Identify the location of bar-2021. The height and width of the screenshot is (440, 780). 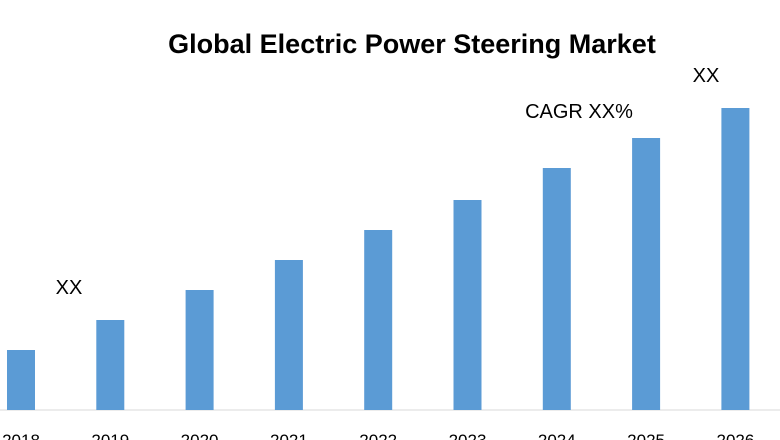
(288, 335).